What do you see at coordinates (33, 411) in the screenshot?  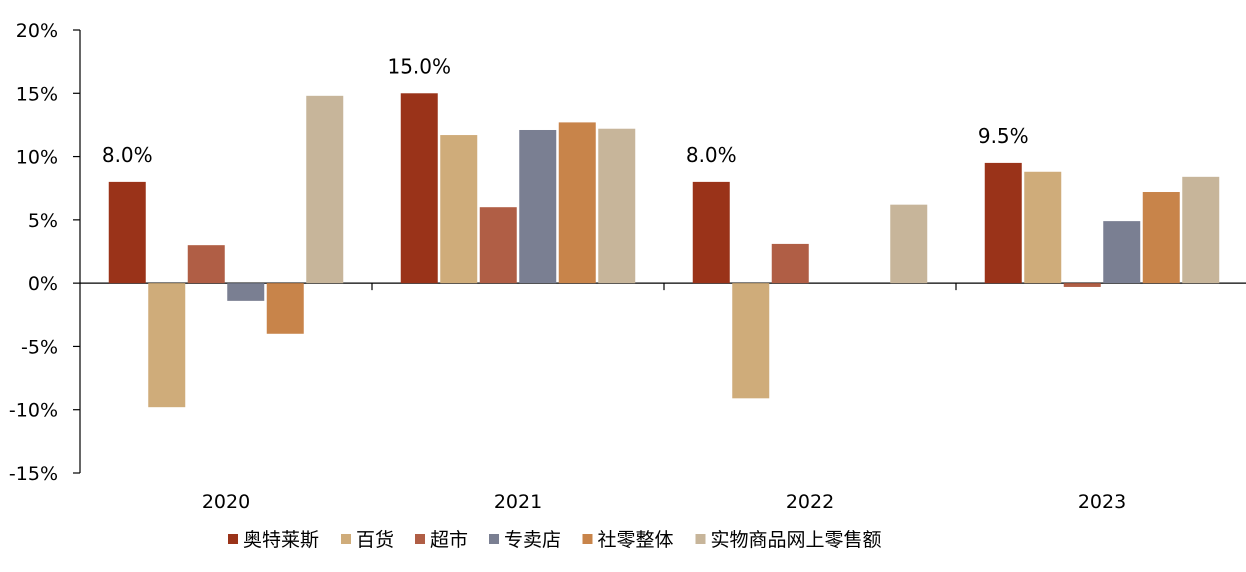 I see `y-tick-label: -10%` at bounding box center [33, 411].